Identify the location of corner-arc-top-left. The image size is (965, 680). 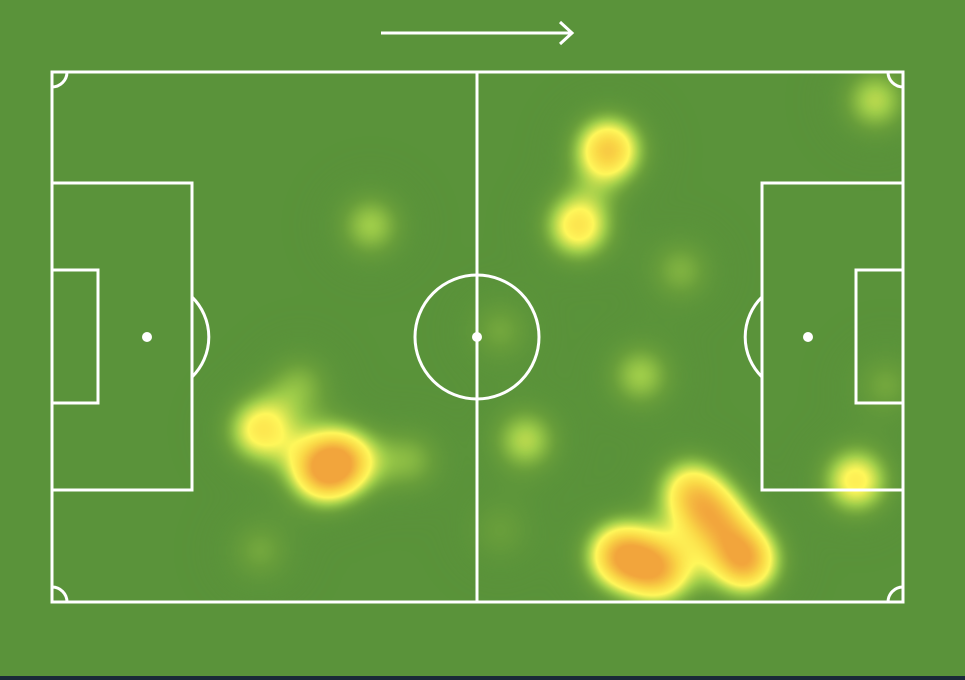
(60, 80).